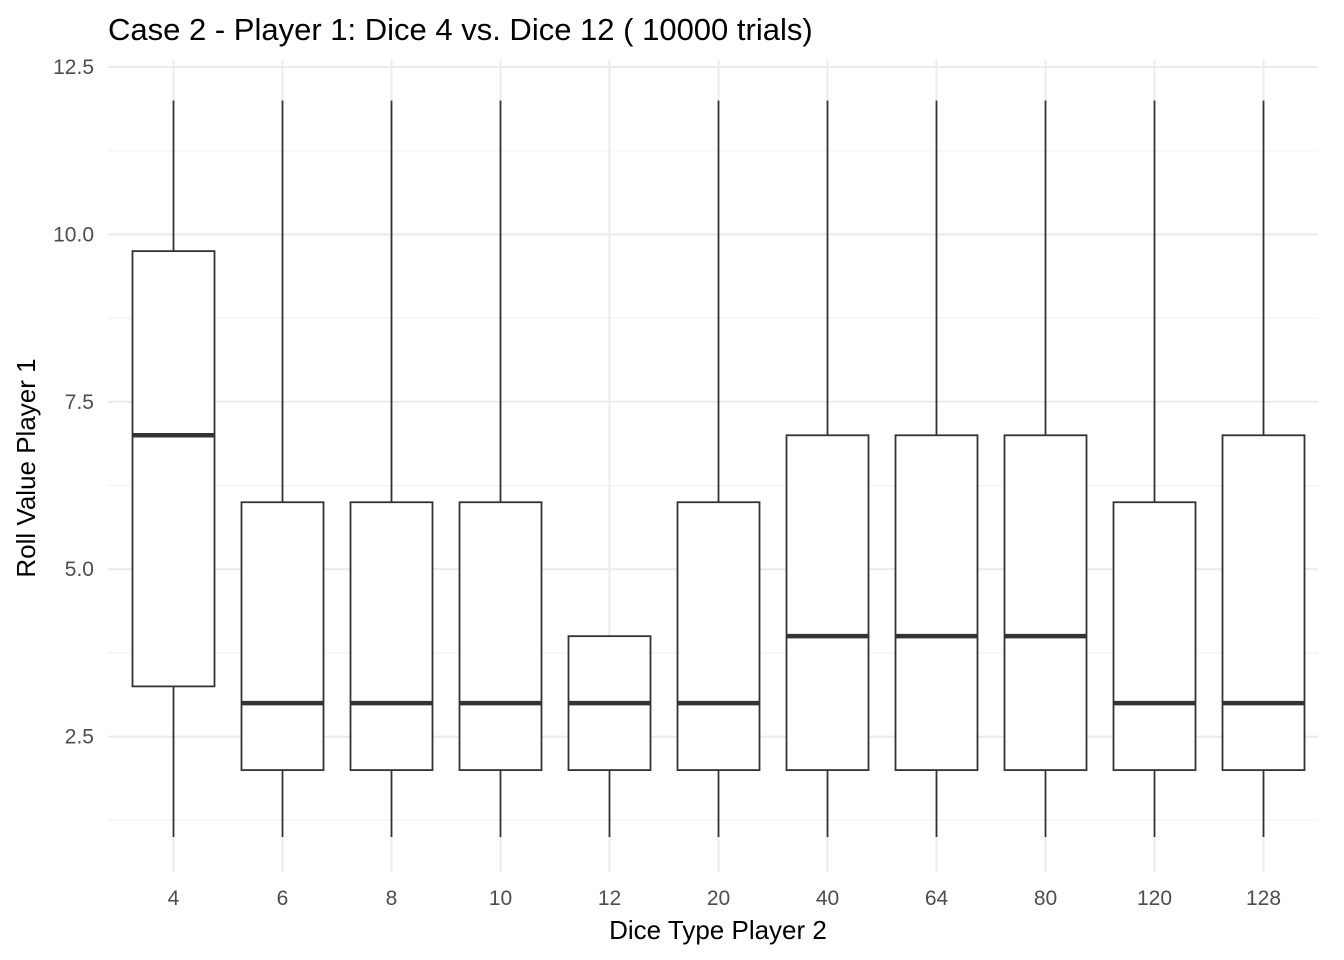  What do you see at coordinates (1263, 898) in the screenshot?
I see `x-tick-label: 128` at bounding box center [1263, 898].